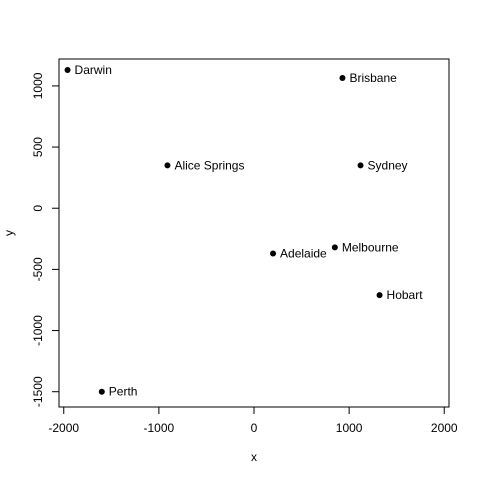 The image size is (480, 480). I want to click on y-tick-label: 1000, so click(38, 85).